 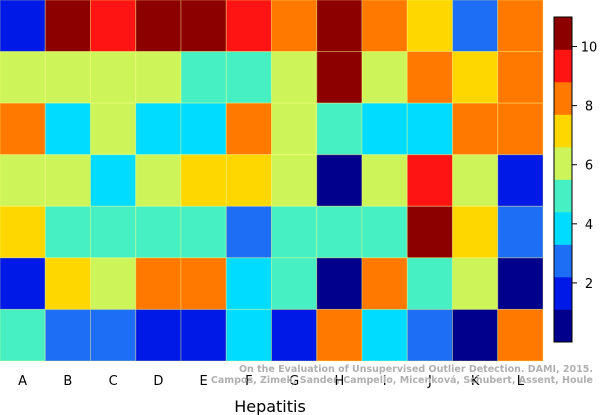 I want to click on x-tick-label: D, so click(x=158, y=381).